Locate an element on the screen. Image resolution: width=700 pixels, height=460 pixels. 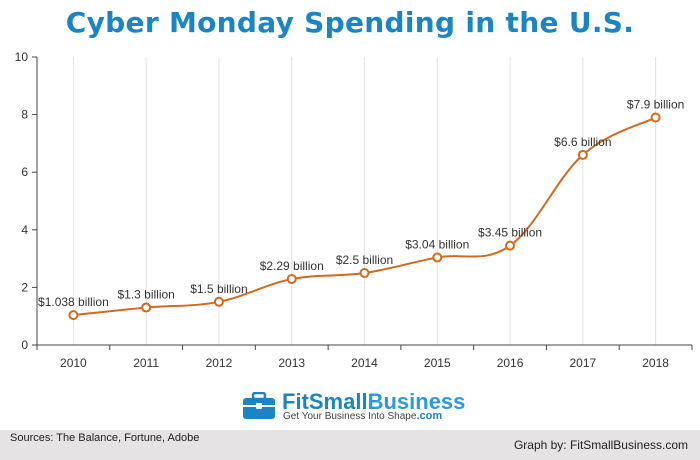
data-point-2010 is located at coordinates (73, 315).